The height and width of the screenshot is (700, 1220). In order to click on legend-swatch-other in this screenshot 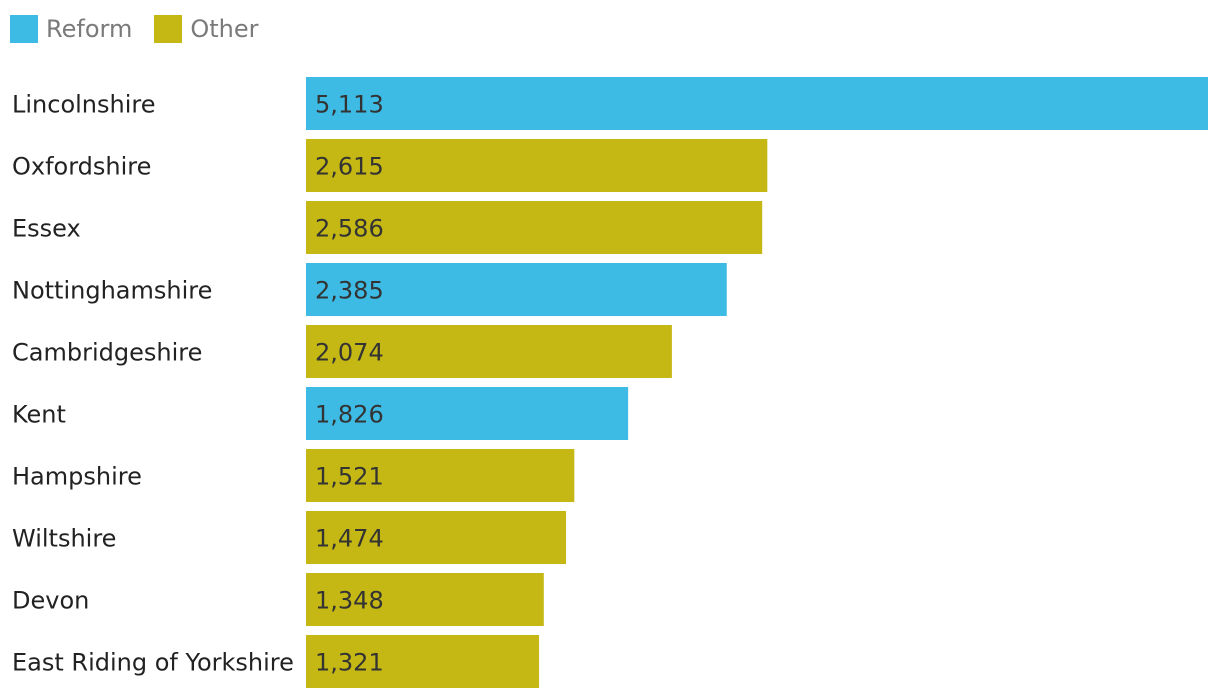, I will do `click(168, 28)`.